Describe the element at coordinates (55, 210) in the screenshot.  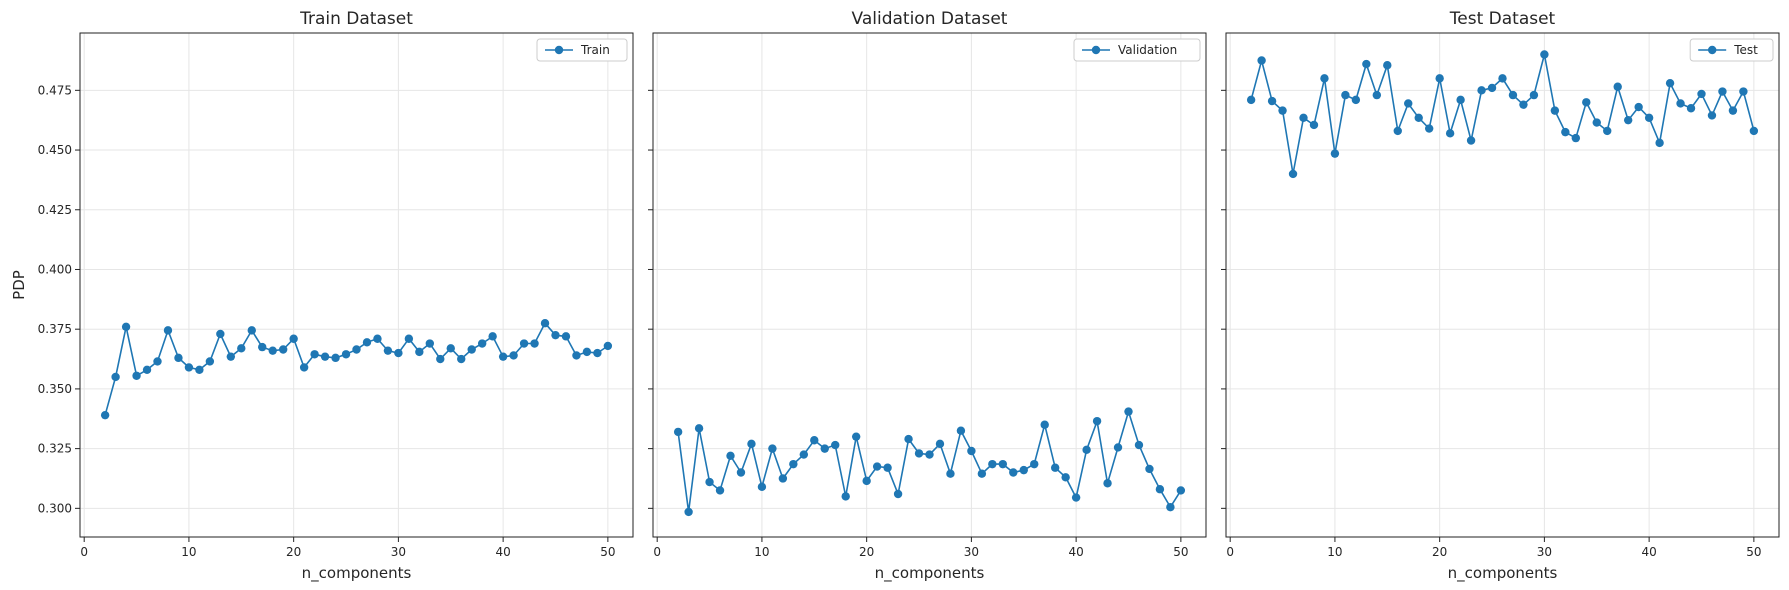
I see `y-tick-label: 0.425` at that location.